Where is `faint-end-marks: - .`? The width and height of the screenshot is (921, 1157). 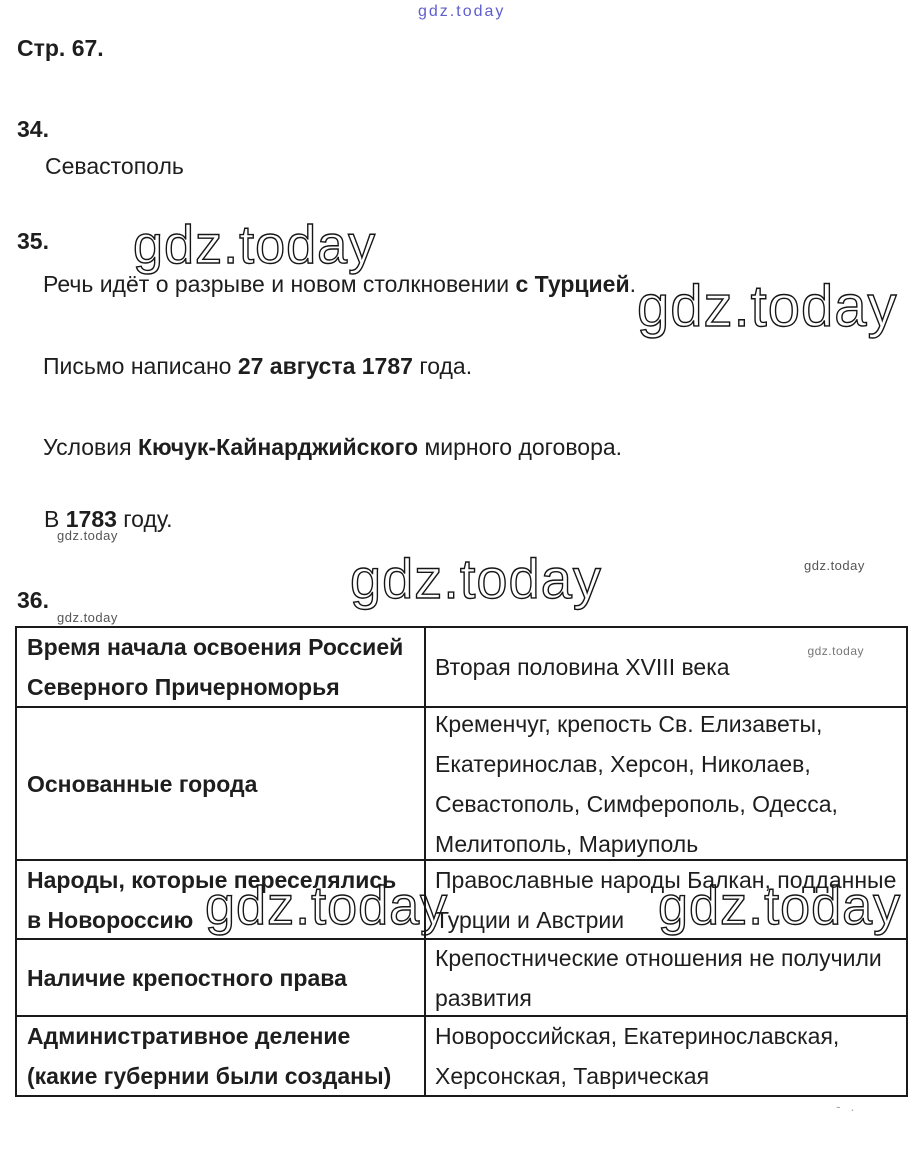 faint-end-marks: - . is located at coordinates (847, 1106).